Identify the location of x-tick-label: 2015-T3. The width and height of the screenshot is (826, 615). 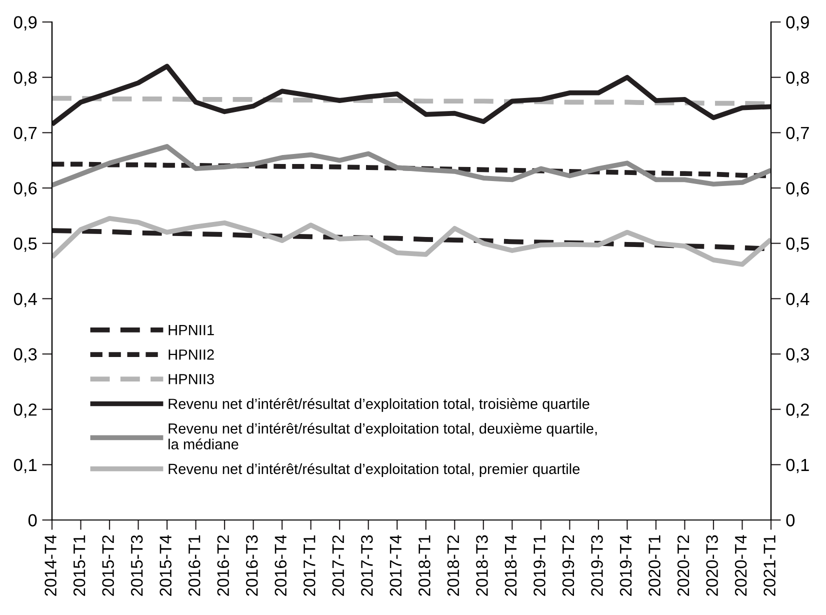
(136, 565).